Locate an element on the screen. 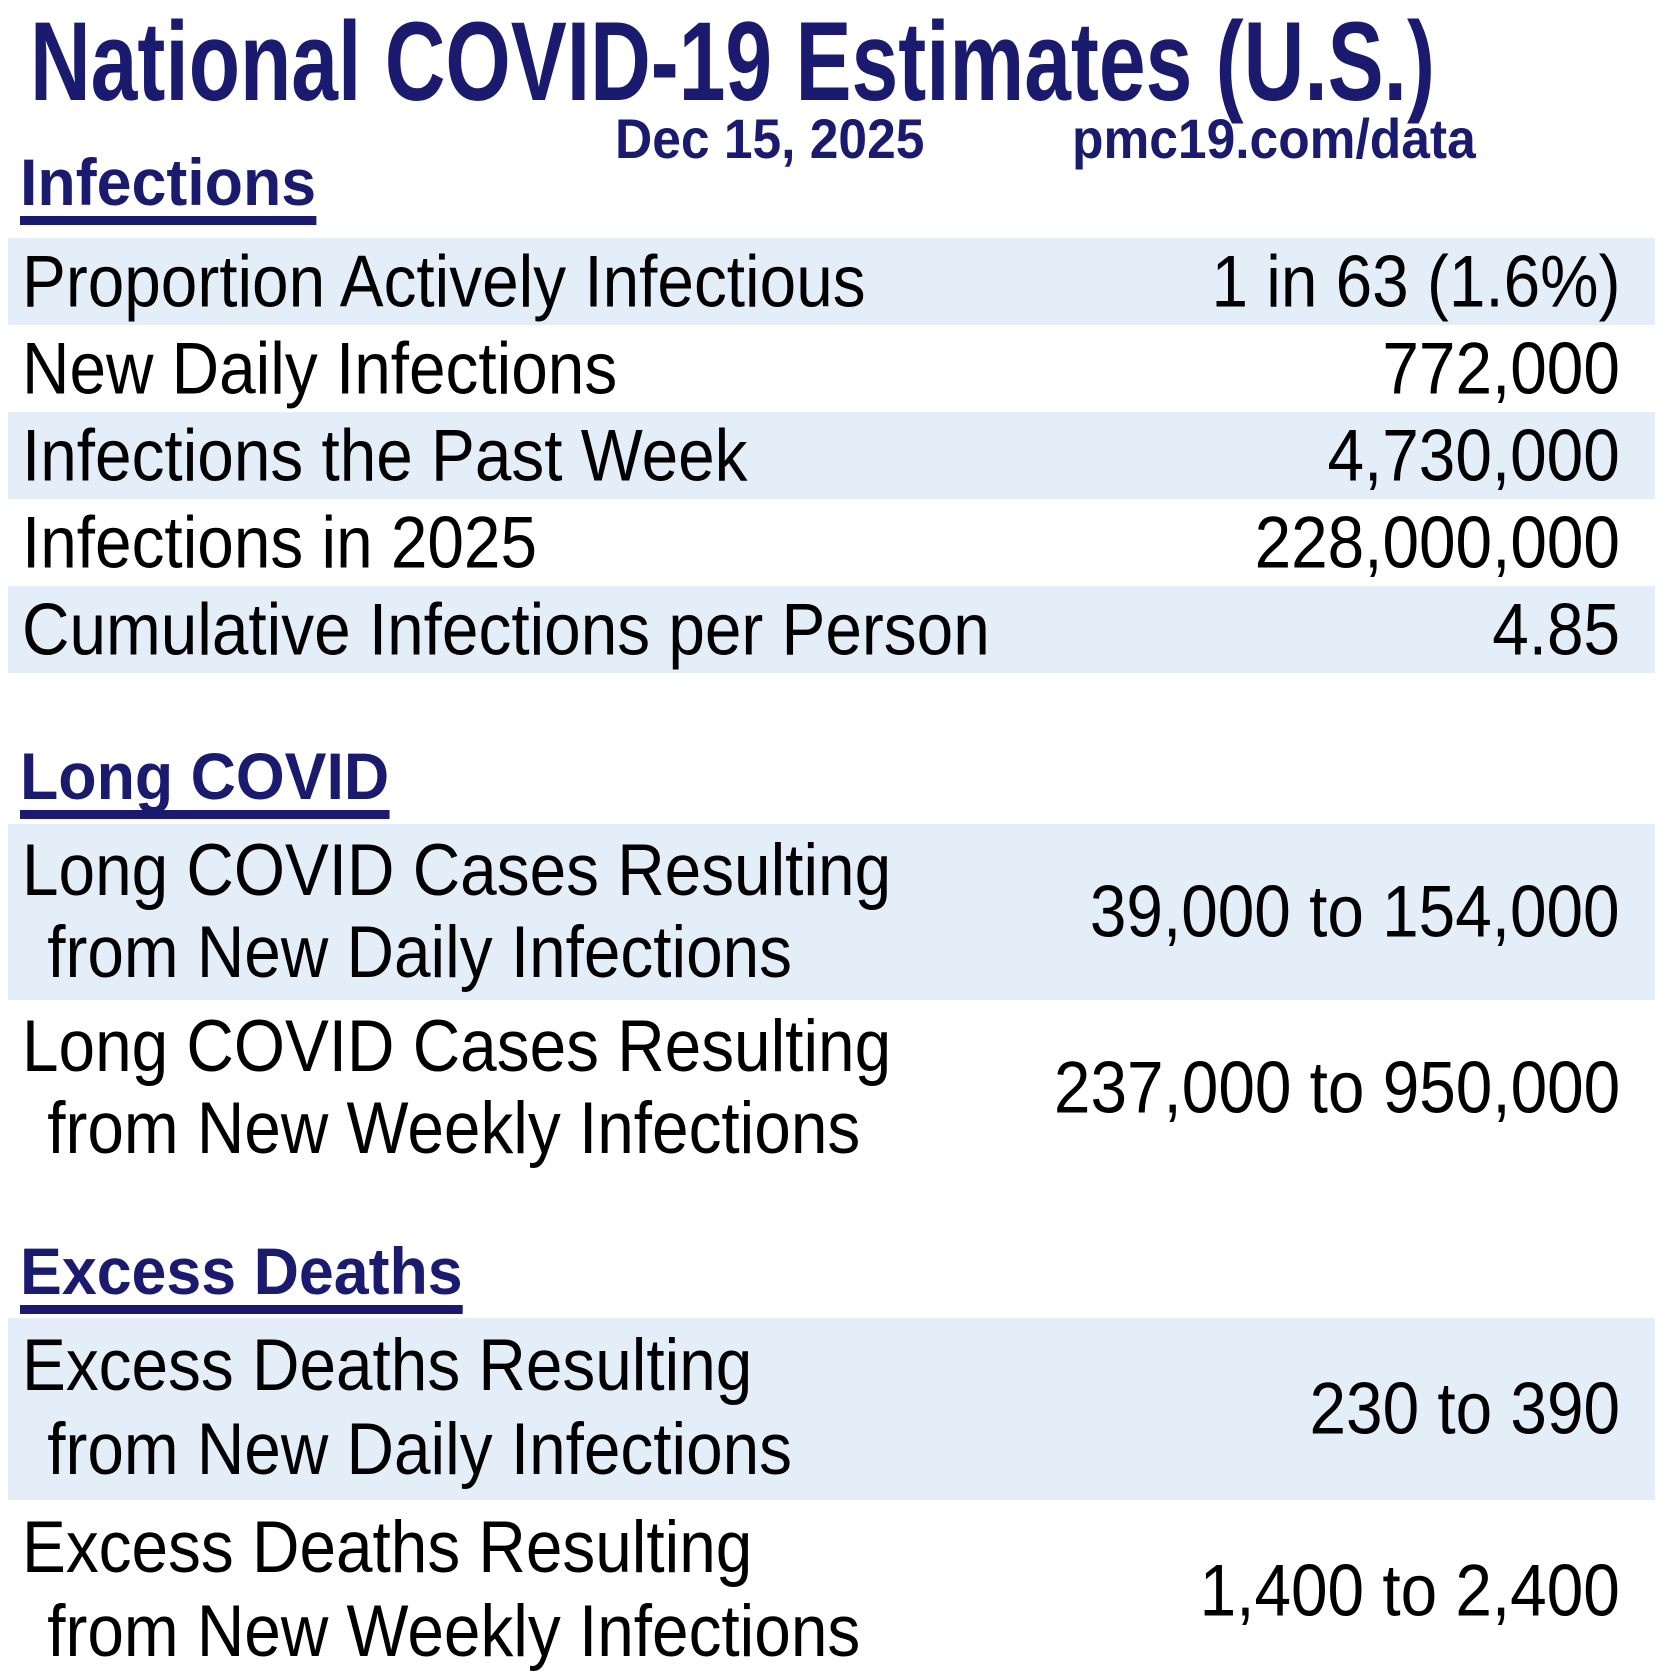 The image size is (1665, 1674). row-value: 230 to 390 is located at coordinates (1464, 1409).